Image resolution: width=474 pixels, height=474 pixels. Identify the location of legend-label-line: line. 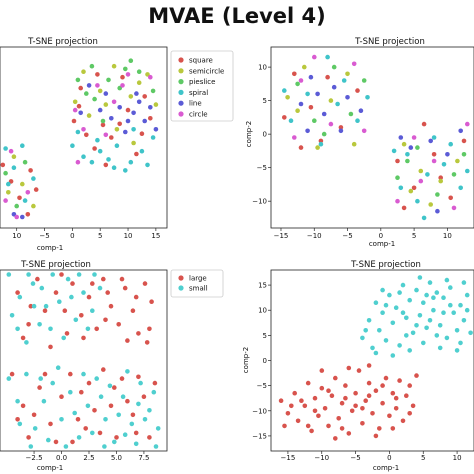
(195, 104).